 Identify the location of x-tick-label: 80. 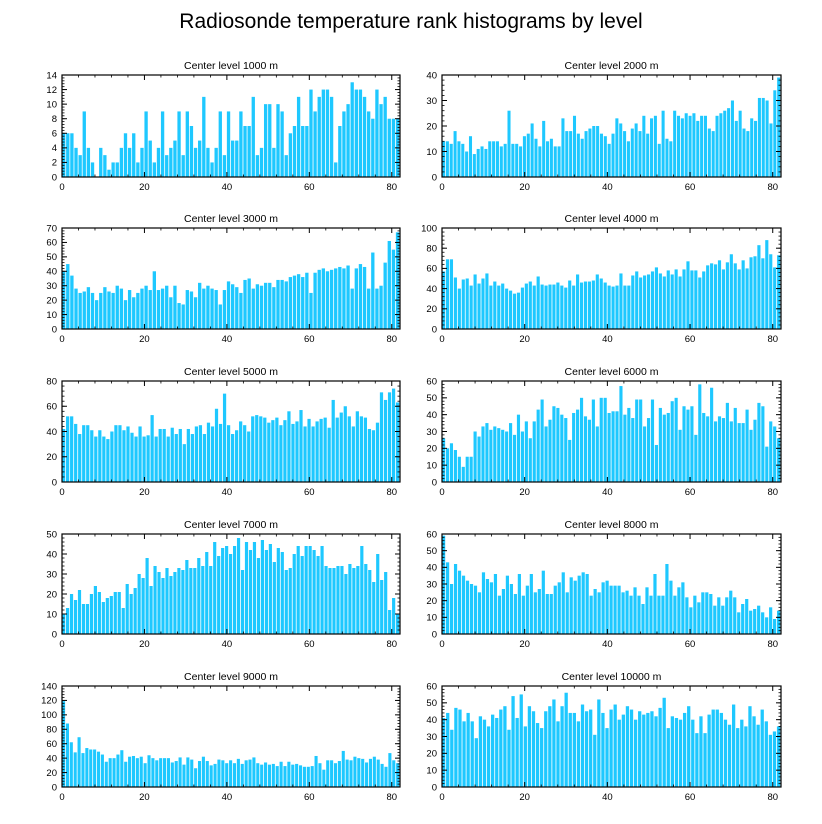
(772, 644).